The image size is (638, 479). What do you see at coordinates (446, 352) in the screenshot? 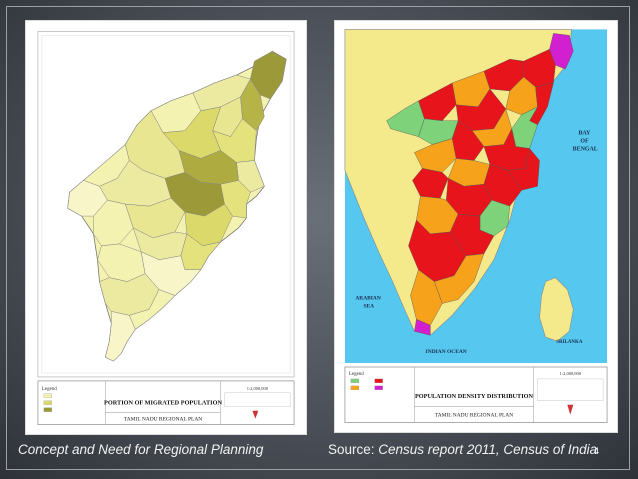
I see `label-indian-ocean: INDIAN OCEAN` at bounding box center [446, 352].